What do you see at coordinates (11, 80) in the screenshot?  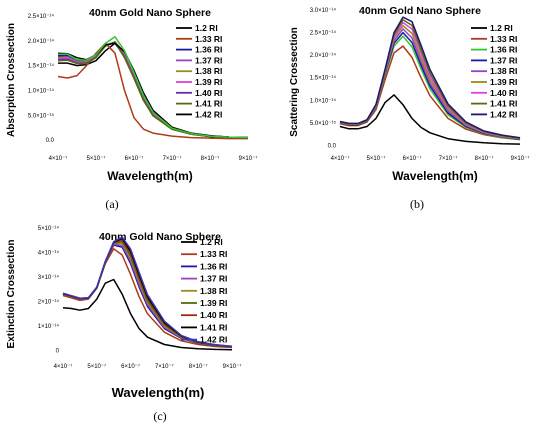 I see `y-axis-label: Absorption Crossection` at bounding box center [11, 80].